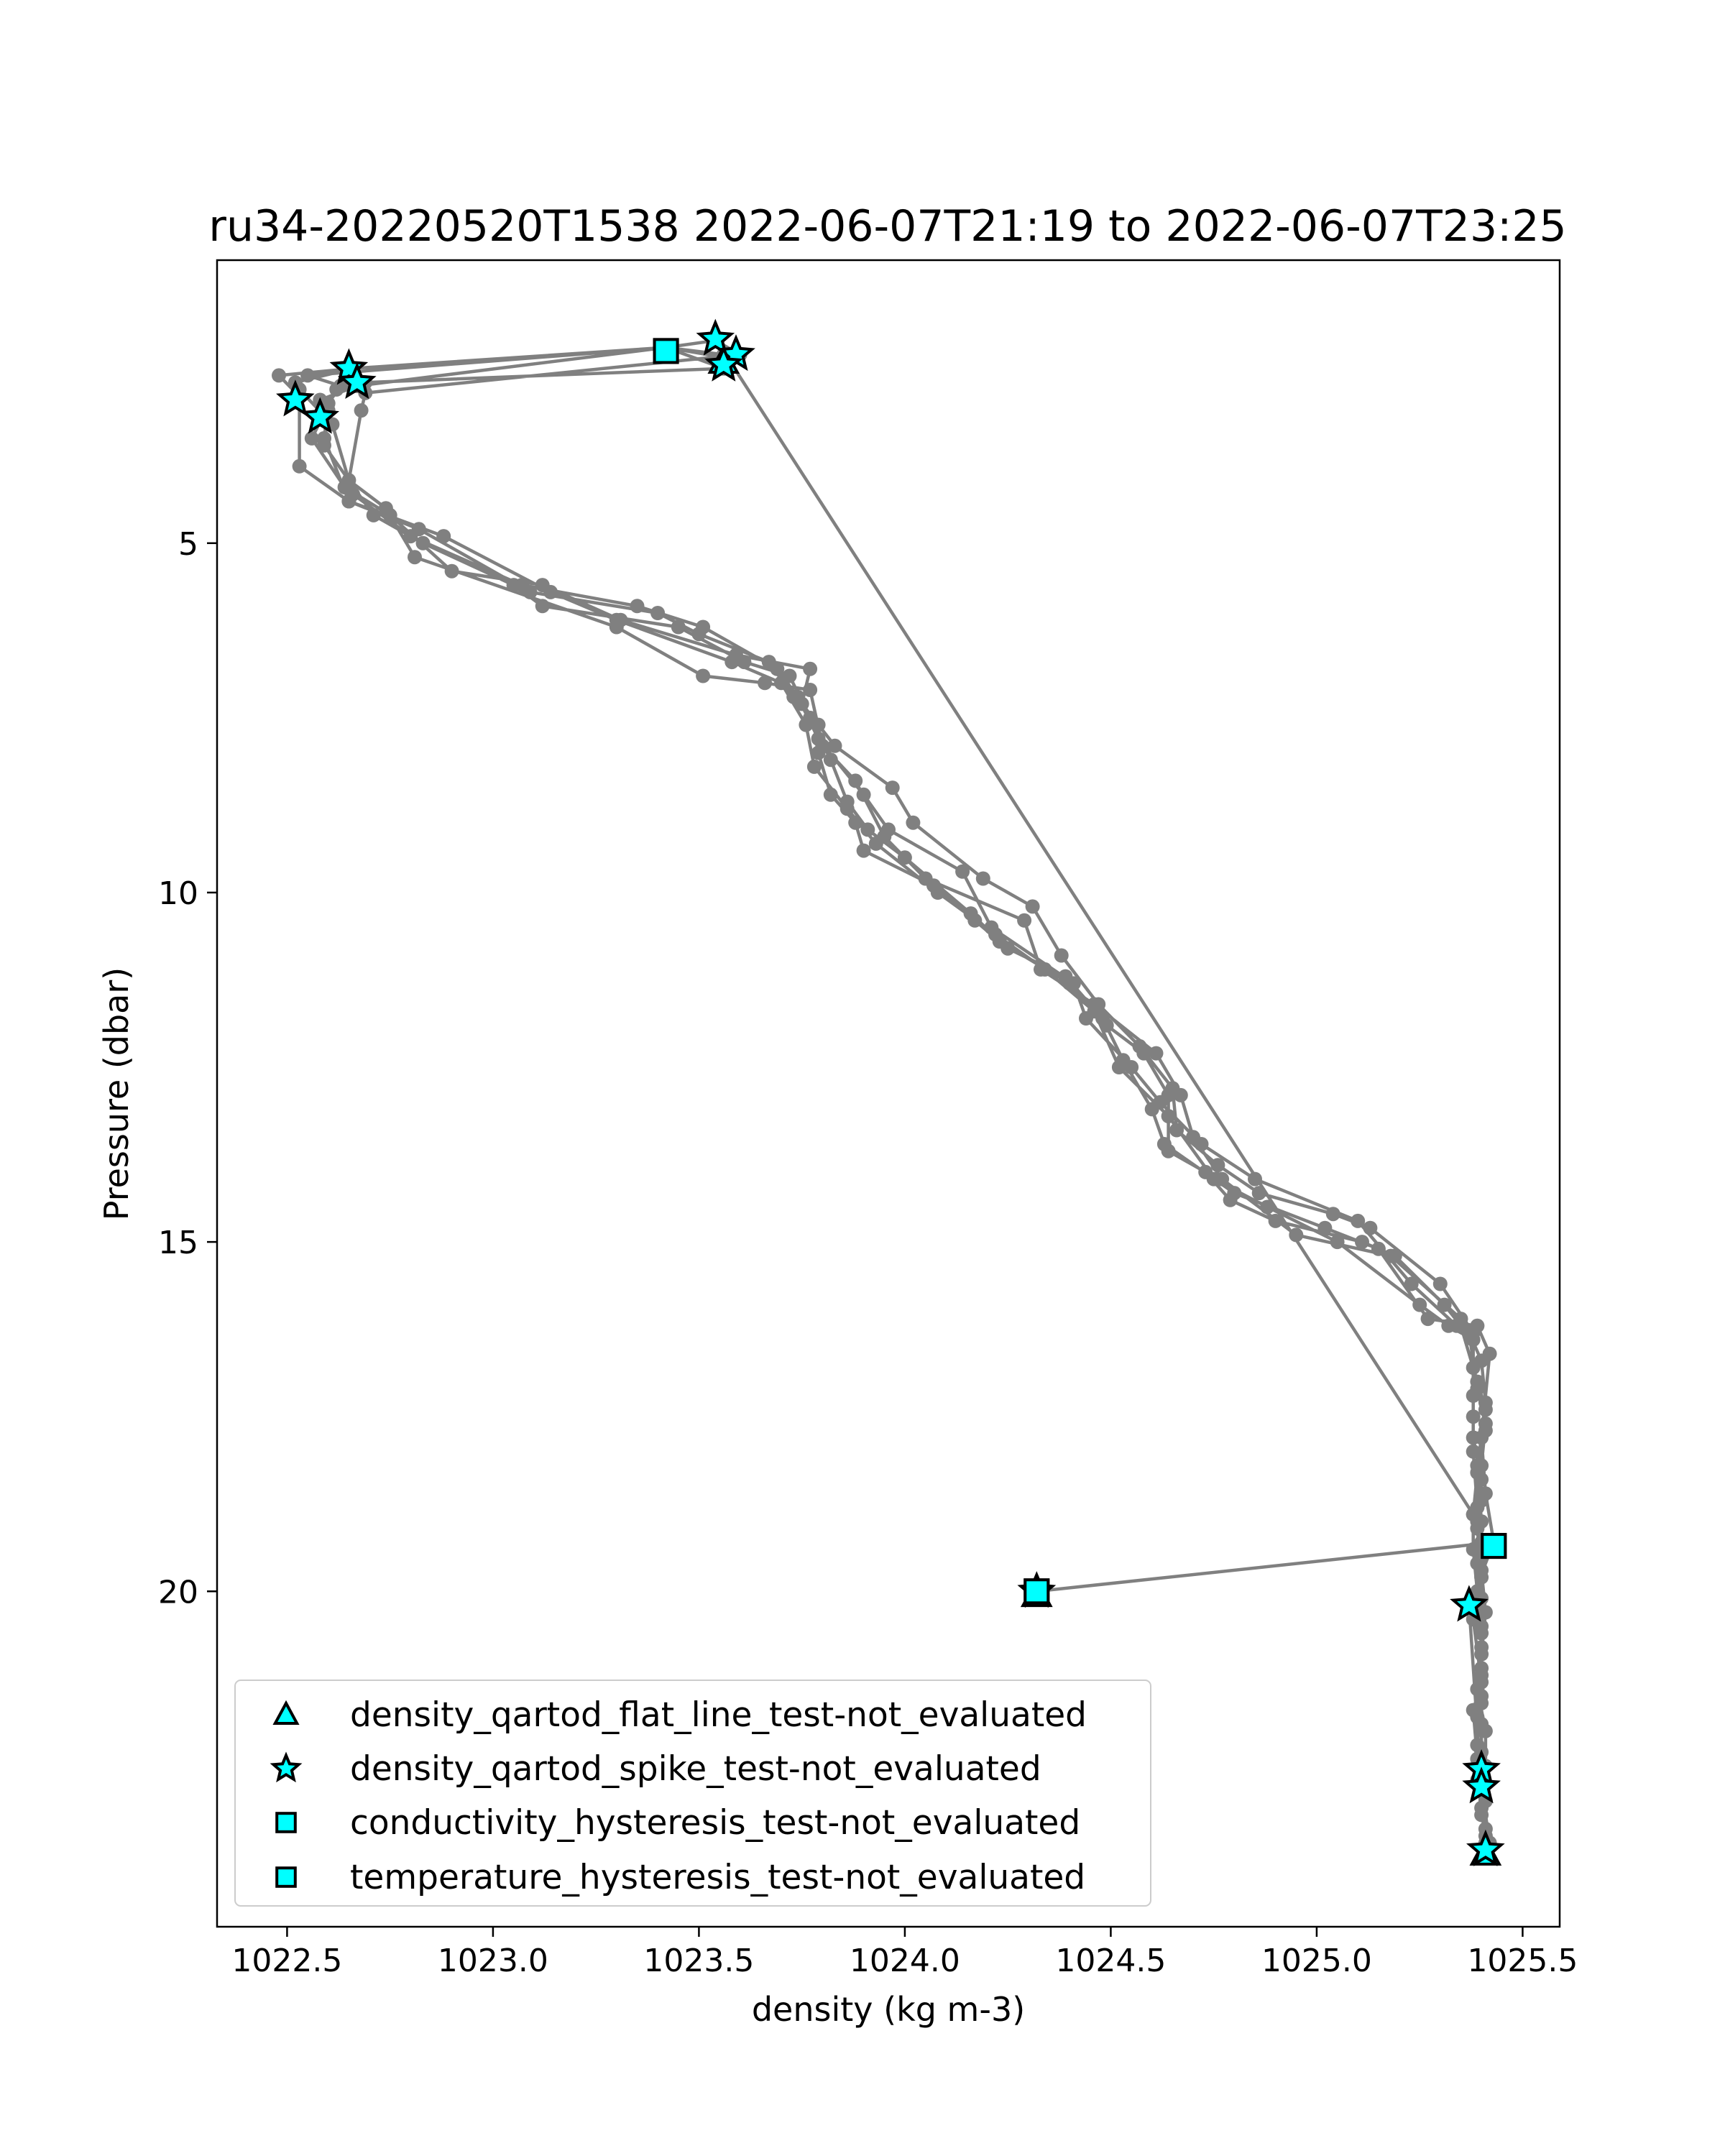 Image resolution: width=1725 pixels, height=2156 pixels. I want to click on x-tick-label: 1025.5, so click(1522, 1961).